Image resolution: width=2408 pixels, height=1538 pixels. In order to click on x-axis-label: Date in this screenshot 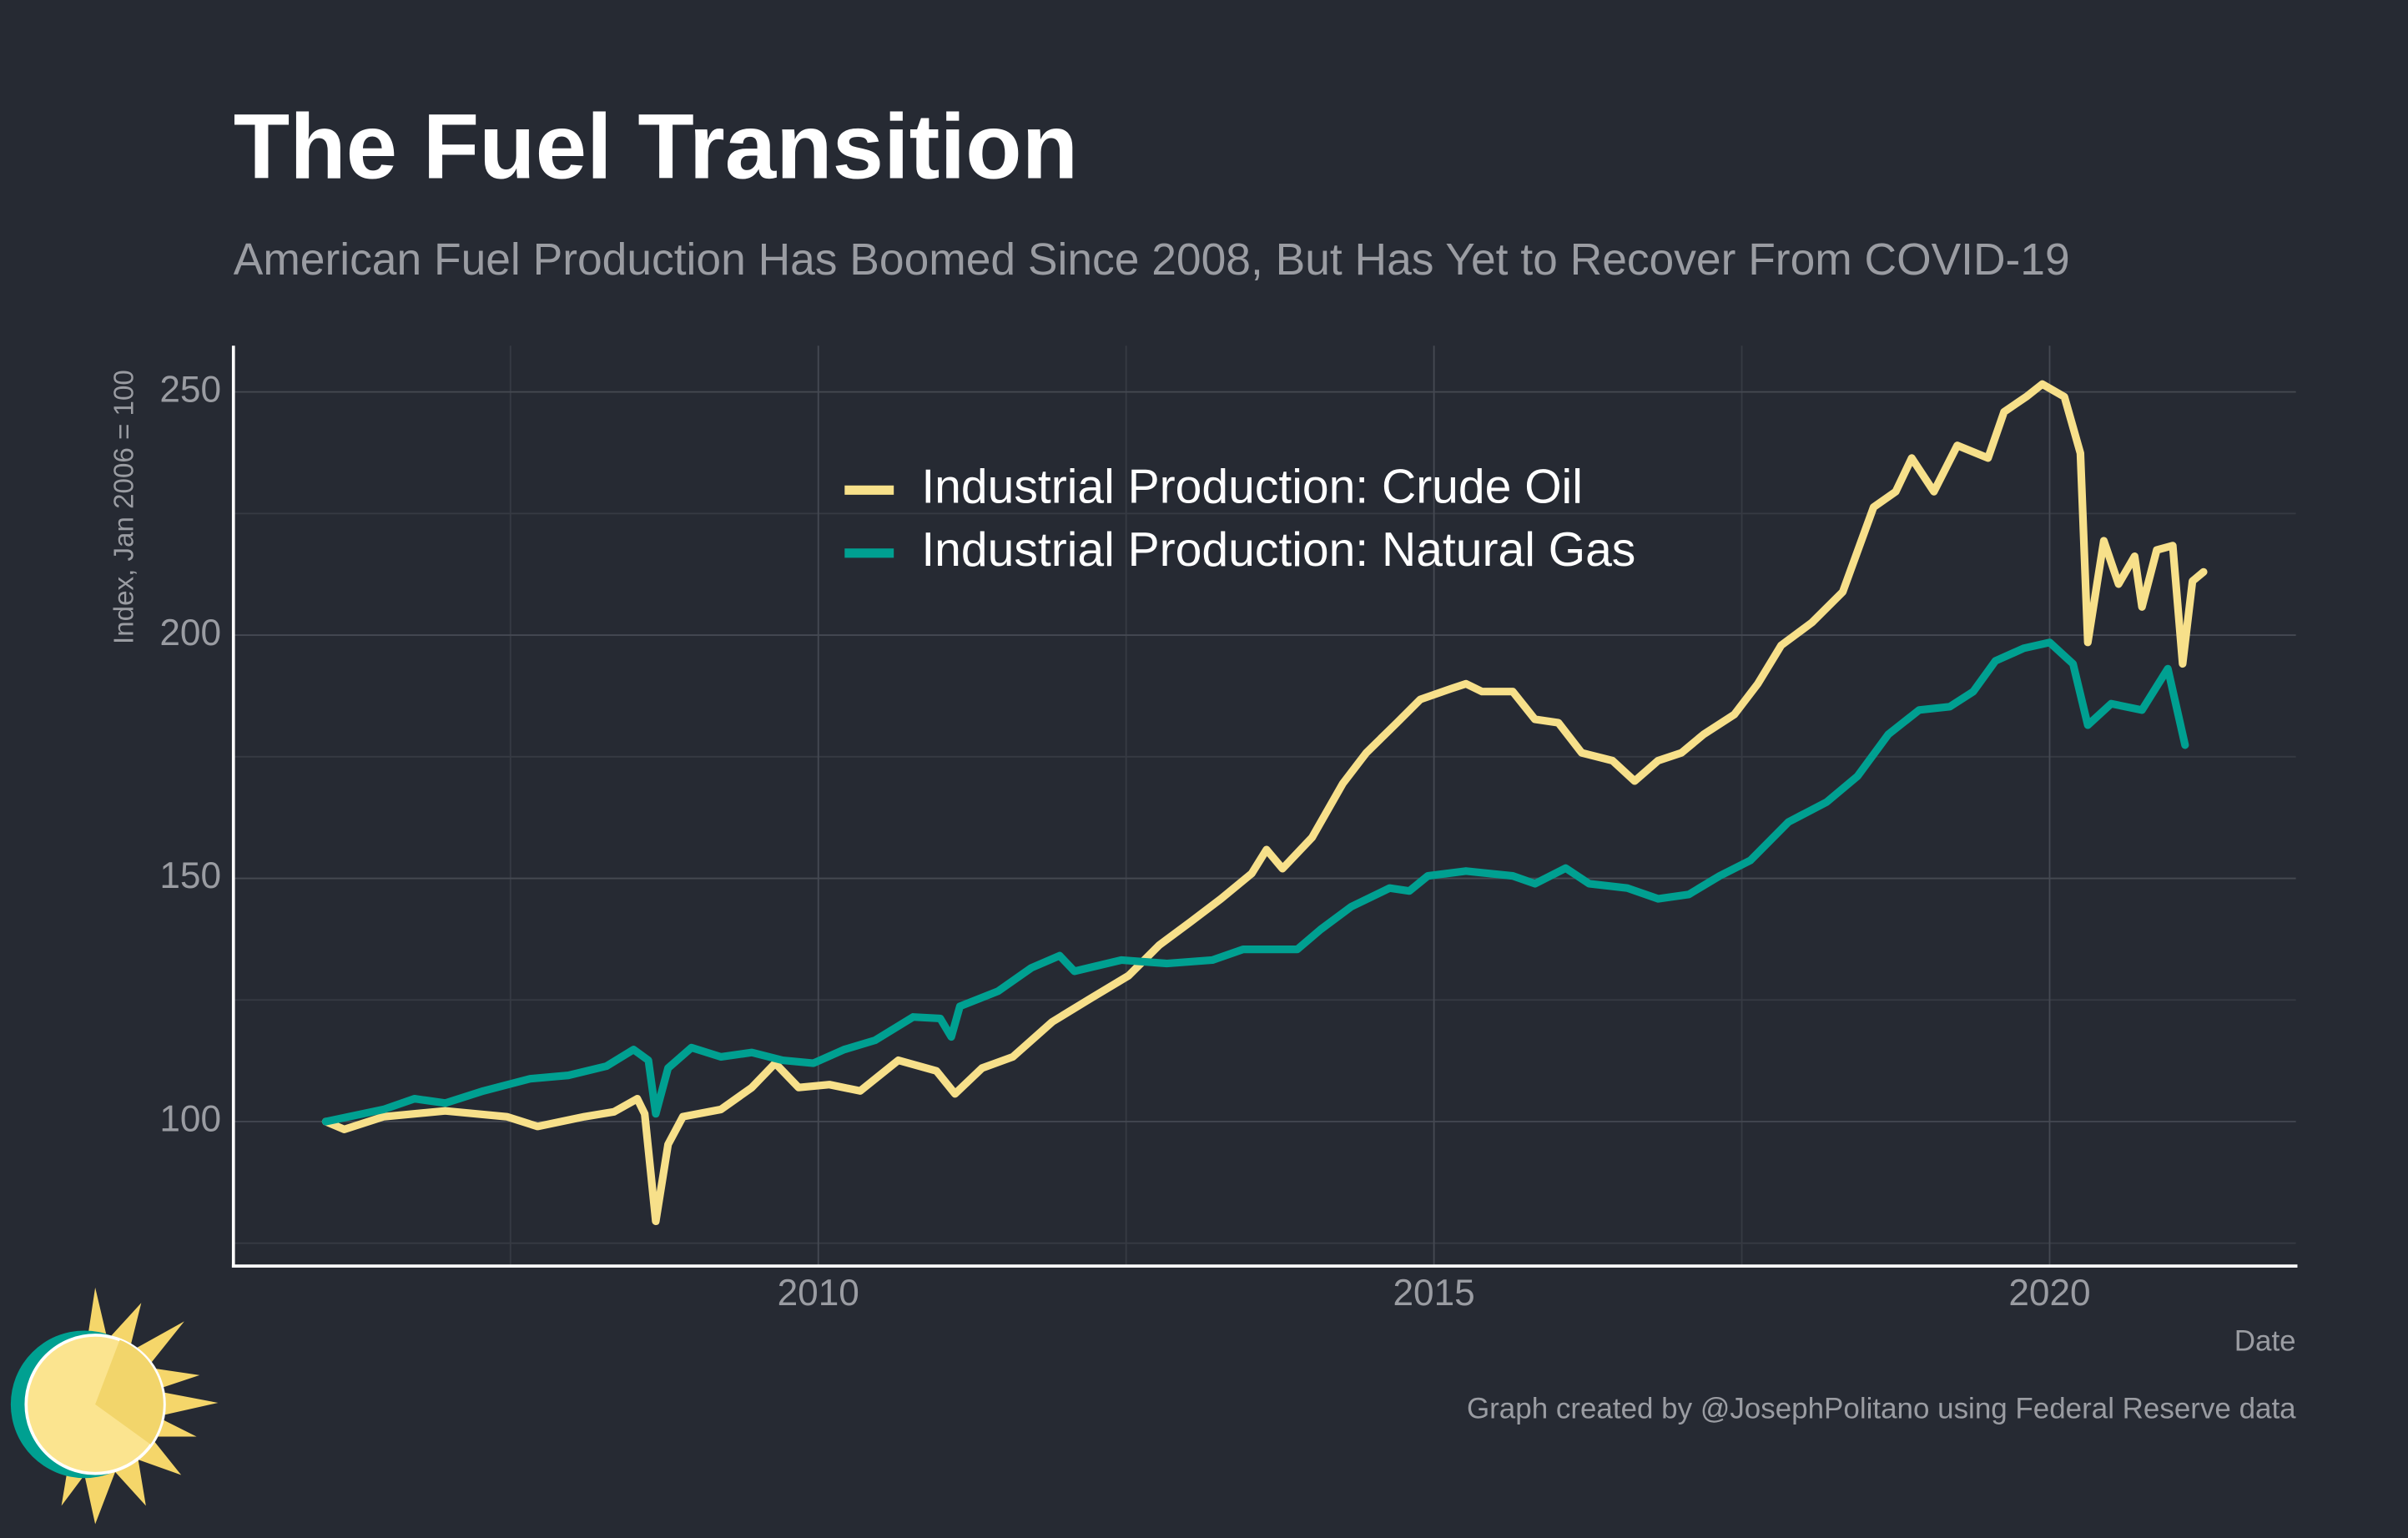, I will do `click(2265, 1340)`.